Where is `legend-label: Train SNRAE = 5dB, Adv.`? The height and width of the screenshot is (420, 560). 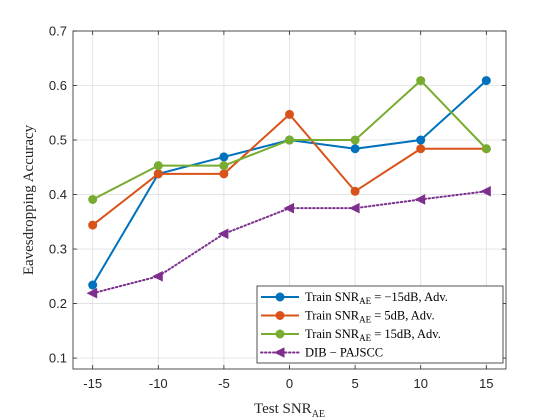
legend-label: Train SNRAE = 5dB, Adv. is located at coordinates (370, 317).